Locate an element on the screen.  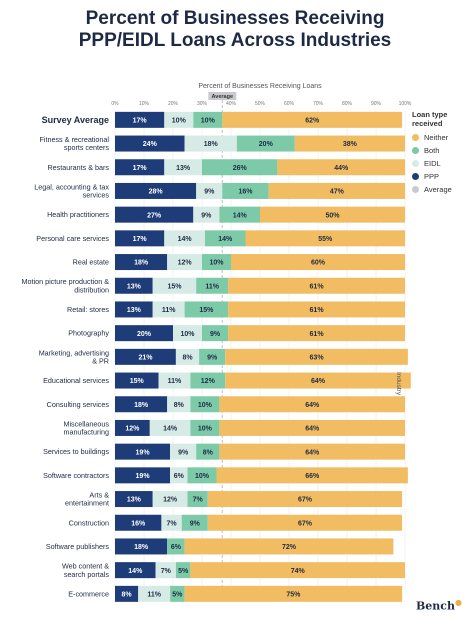
data-label-both: 7% is located at coordinates (198, 500).